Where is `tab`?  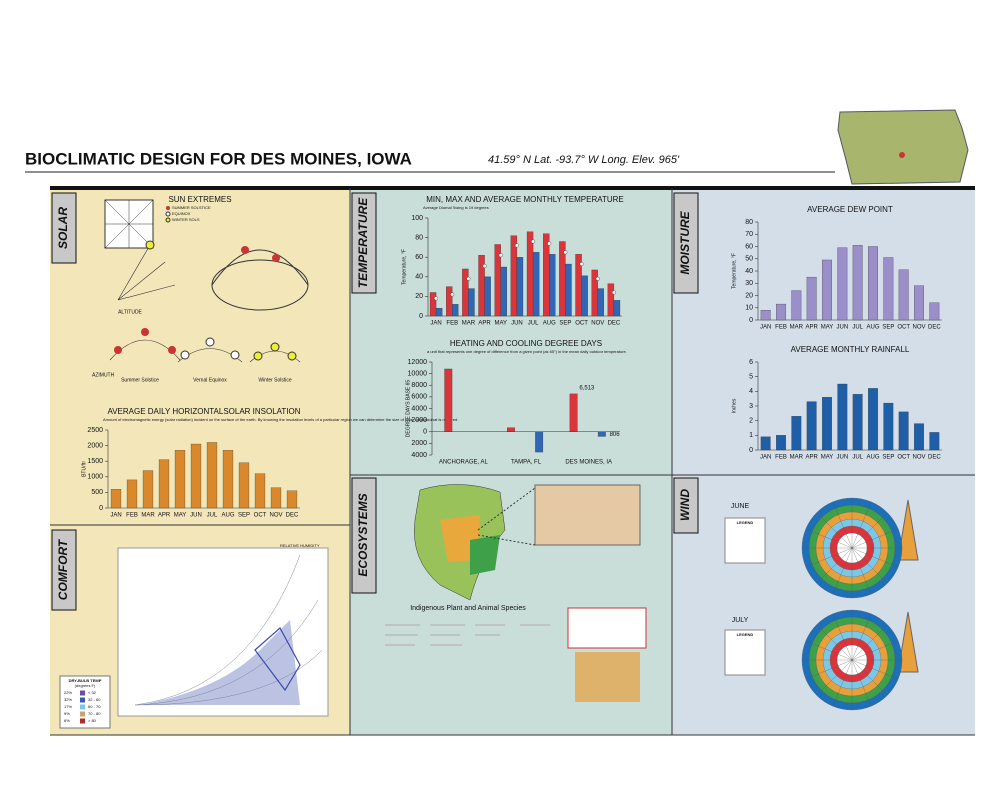
tab is located at coordinates (686, 243).